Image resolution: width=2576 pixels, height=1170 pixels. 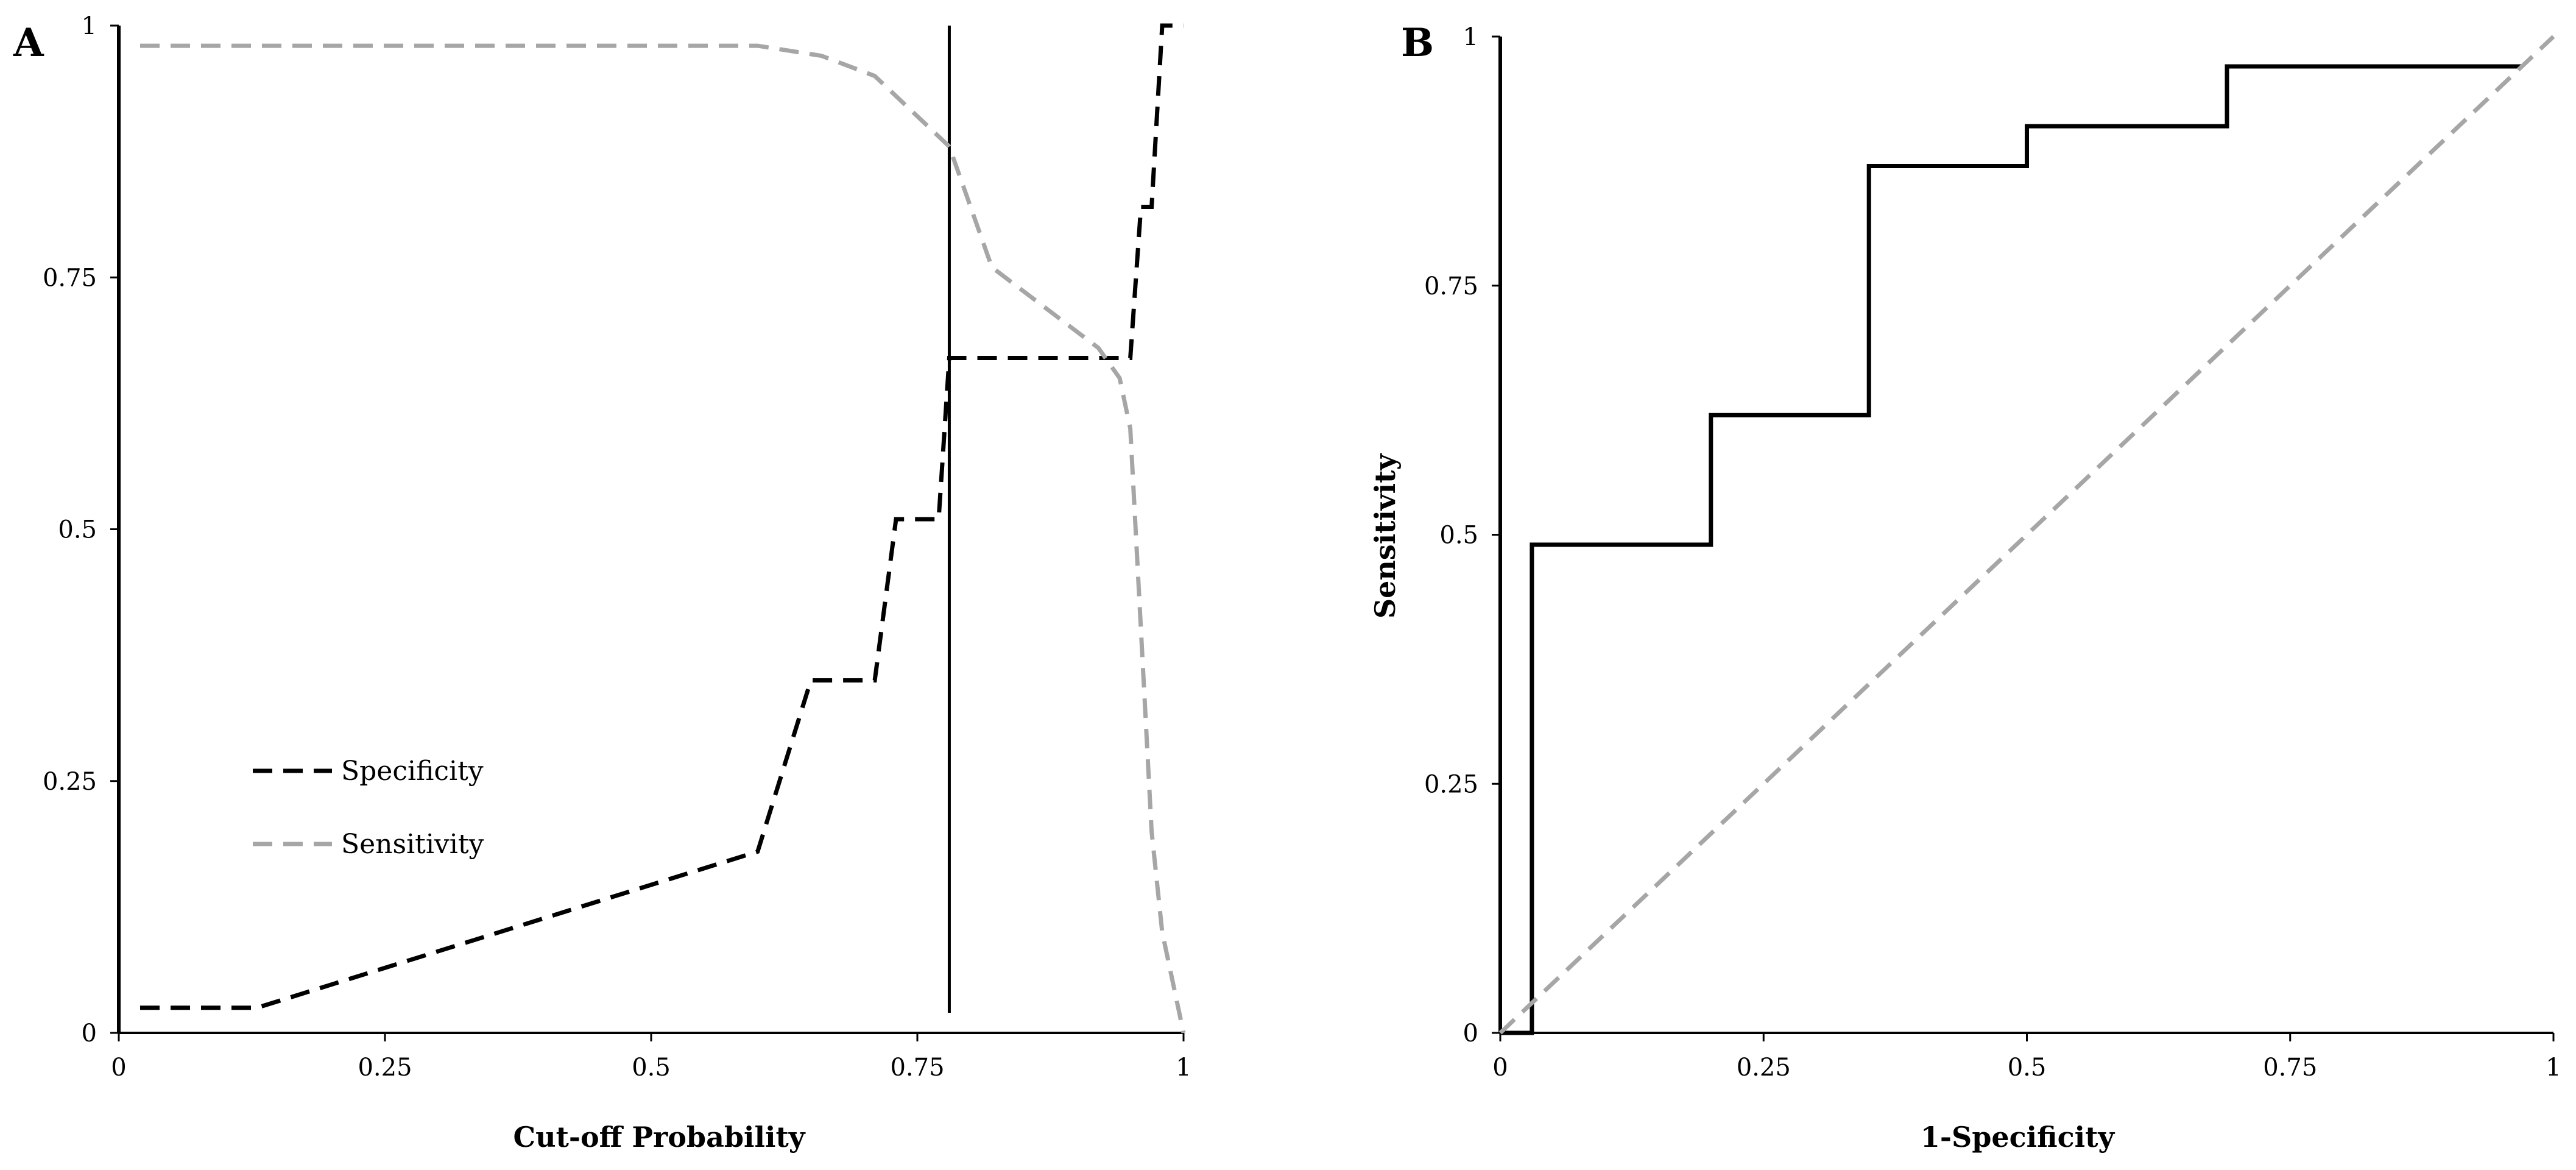 What do you see at coordinates (2553, 1068) in the screenshot?
I see `panel-b-x-tick-label: 1` at bounding box center [2553, 1068].